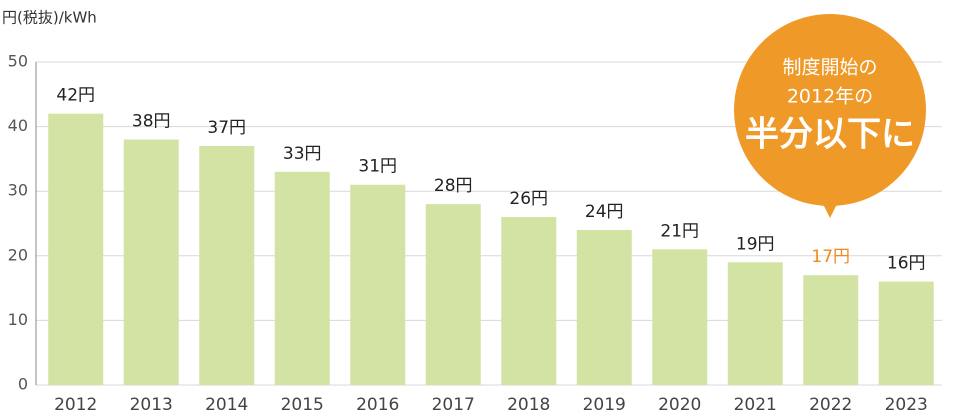 The image size is (960, 420). Describe the element at coordinates (453, 405) in the screenshot. I see `x-tick-label: 2017` at that location.